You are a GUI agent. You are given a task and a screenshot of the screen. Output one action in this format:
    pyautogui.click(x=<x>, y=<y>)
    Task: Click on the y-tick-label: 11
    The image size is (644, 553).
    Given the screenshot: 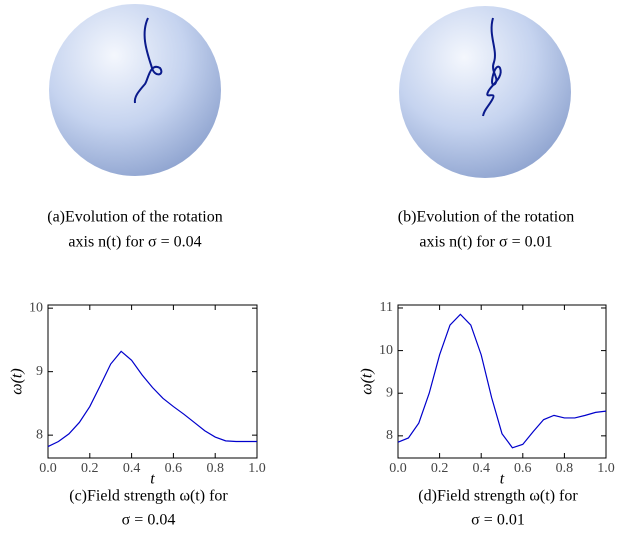 What is the action you would take?
    pyautogui.click(x=386, y=307)
    